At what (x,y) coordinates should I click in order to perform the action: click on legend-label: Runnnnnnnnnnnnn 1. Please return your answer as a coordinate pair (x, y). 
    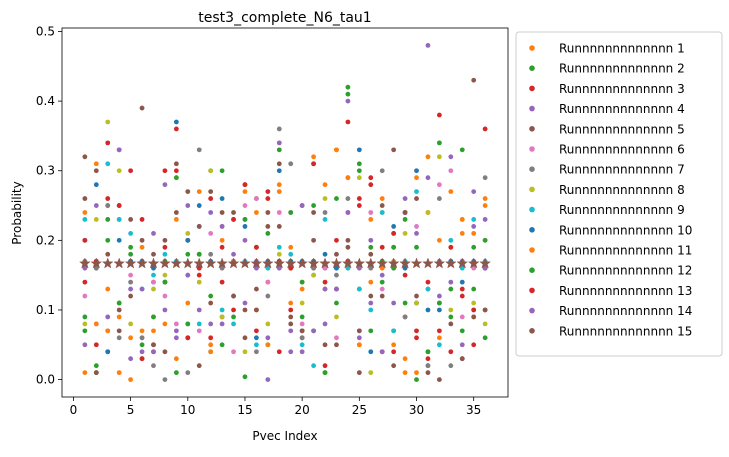
    Looking at the image, I should click on (622, 49).